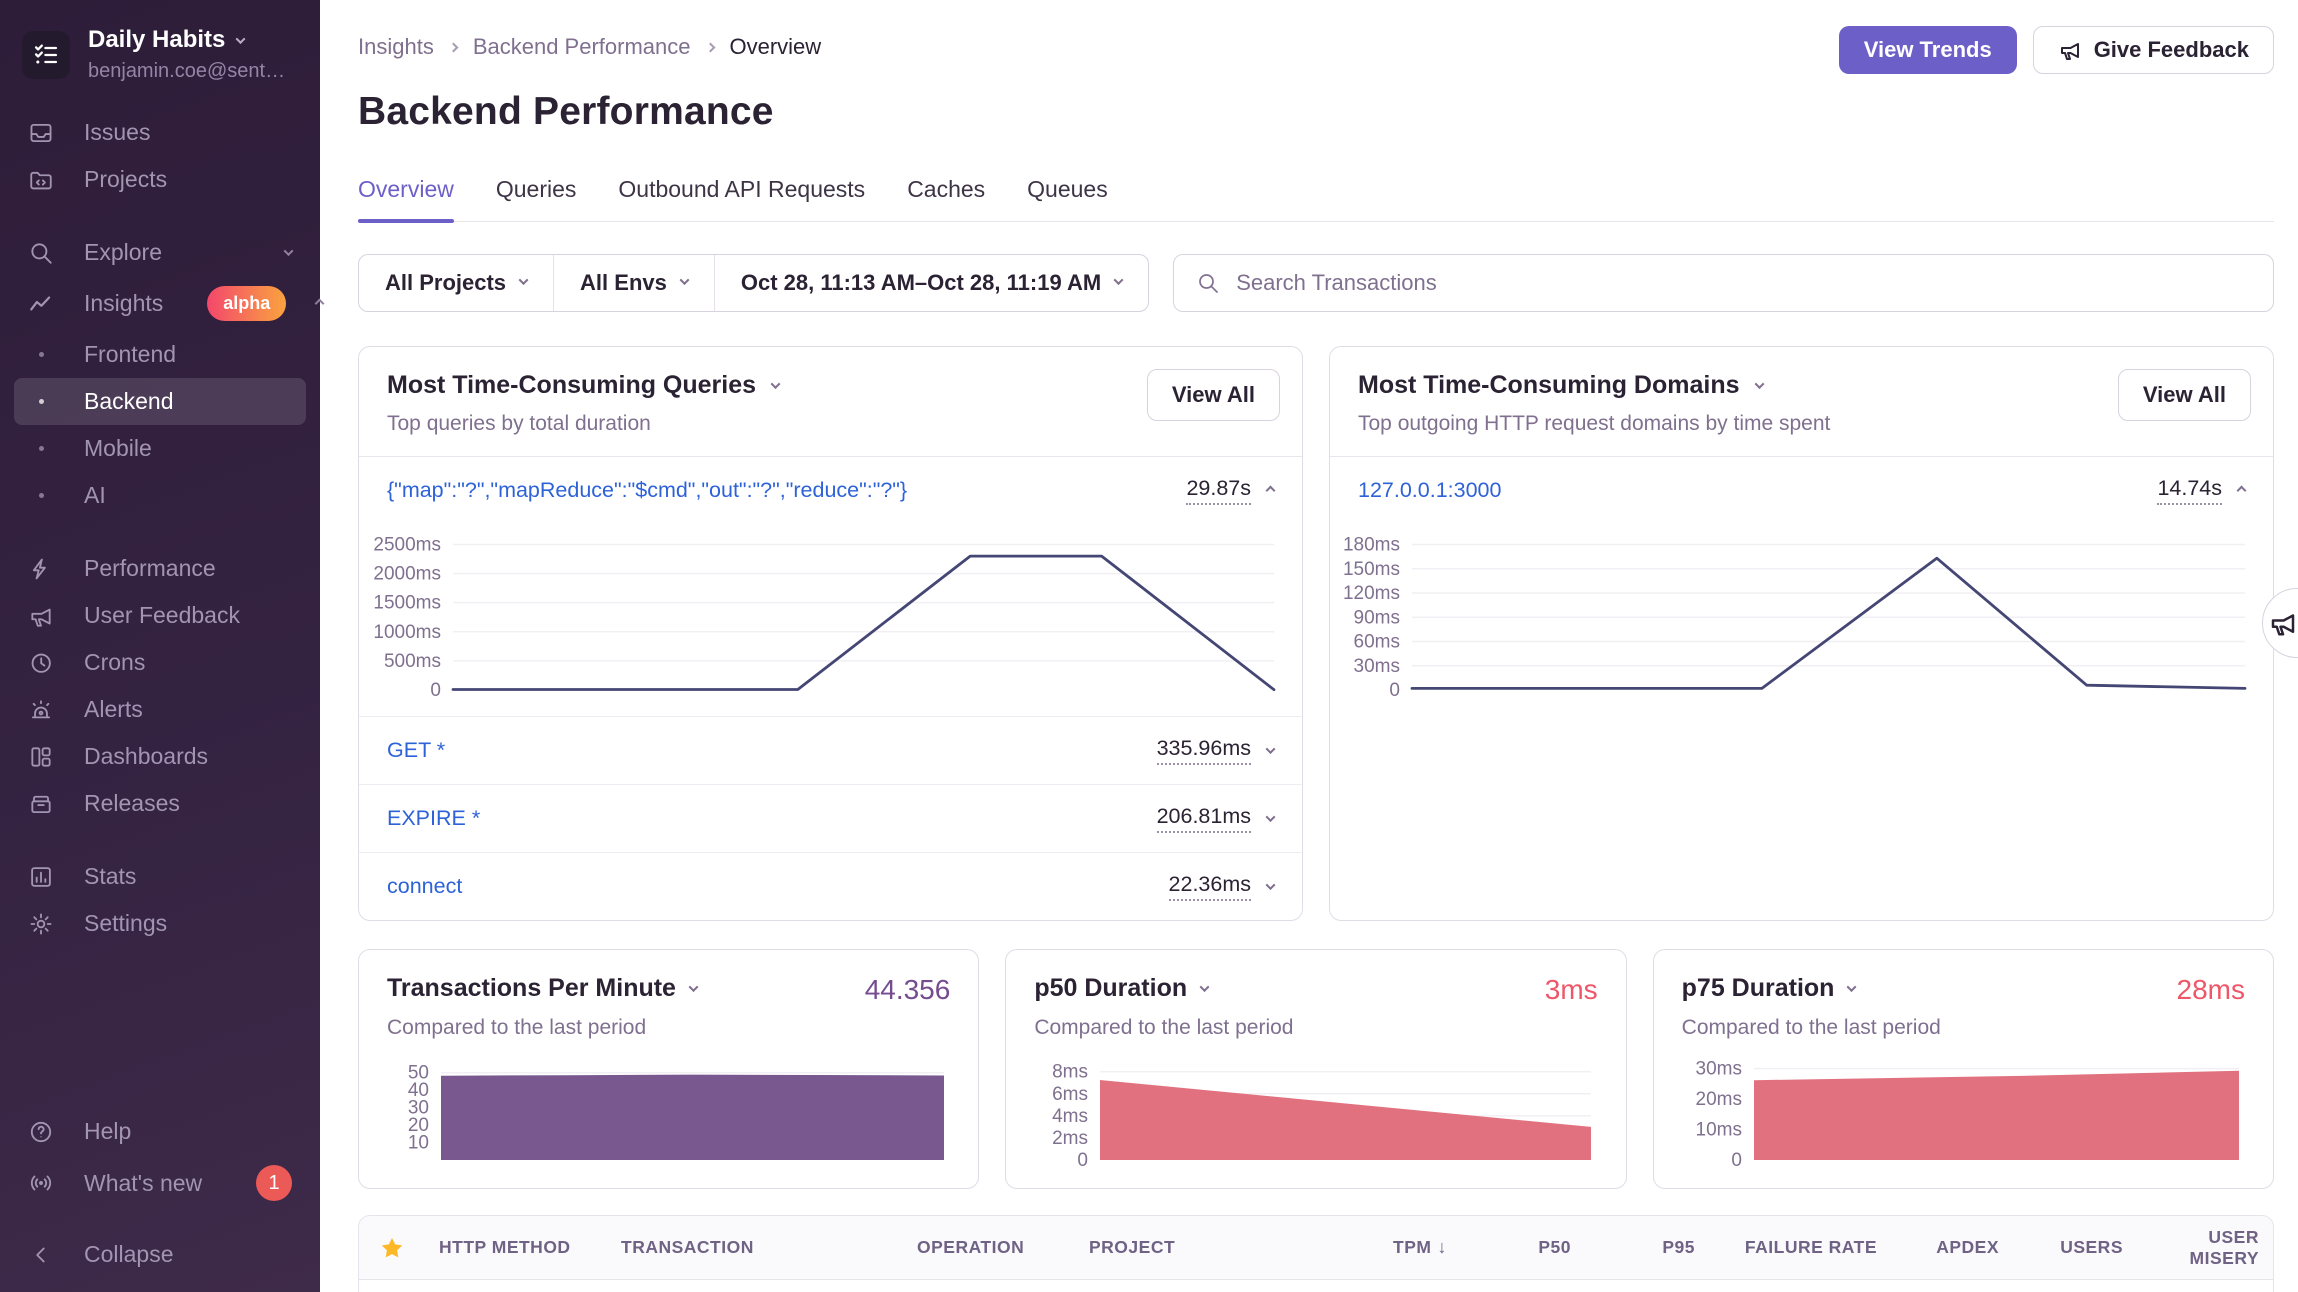  I want to click on sidebar-item-frontend: Frontend, so click(160, 354).